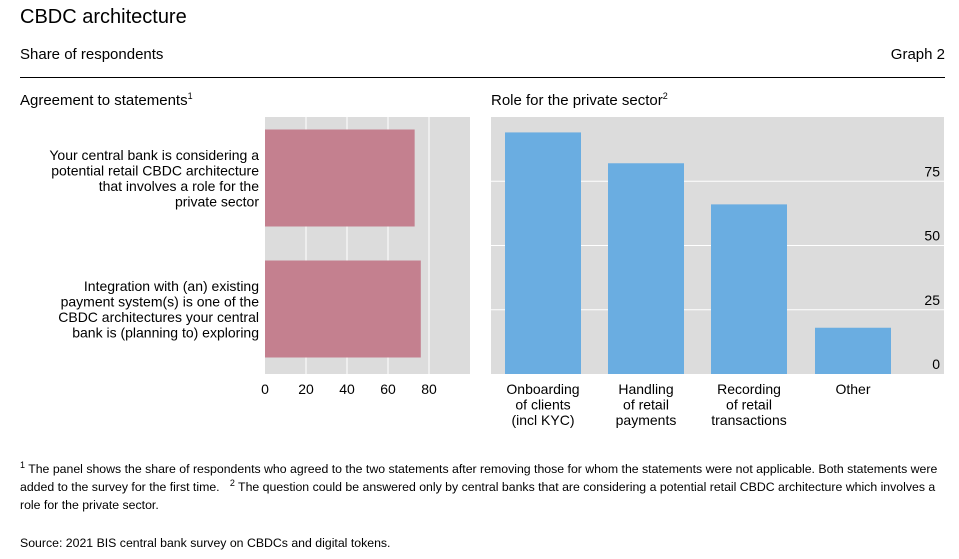  Describe the element at coordinates (347, 389) in the screenshot. I see `left-x-tick-label: 40` at that location.